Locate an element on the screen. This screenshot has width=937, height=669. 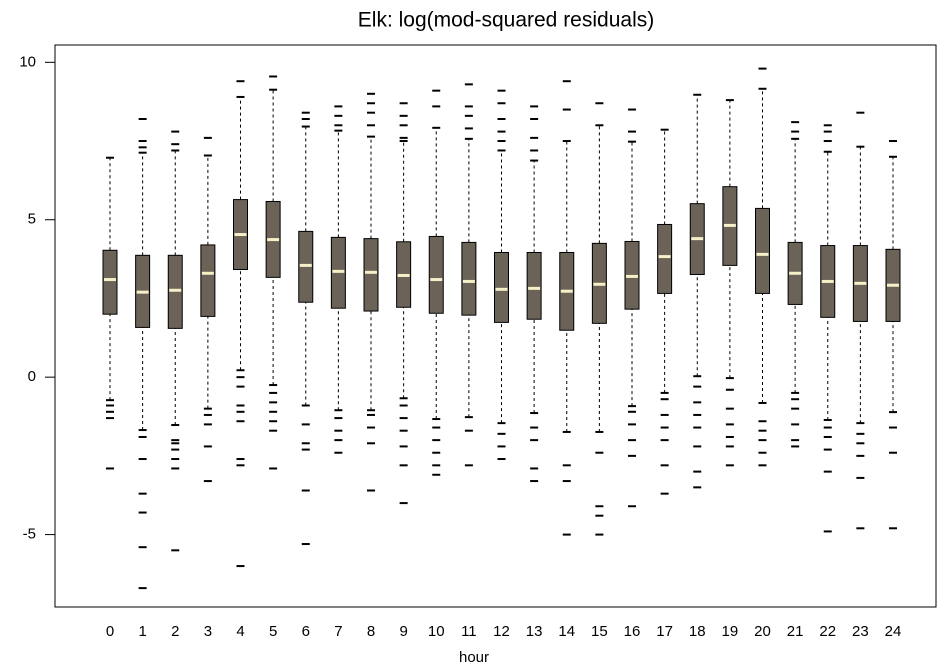
chart-title: Elk: log(mod-squared residuals) is located at coordinates (506, 20).